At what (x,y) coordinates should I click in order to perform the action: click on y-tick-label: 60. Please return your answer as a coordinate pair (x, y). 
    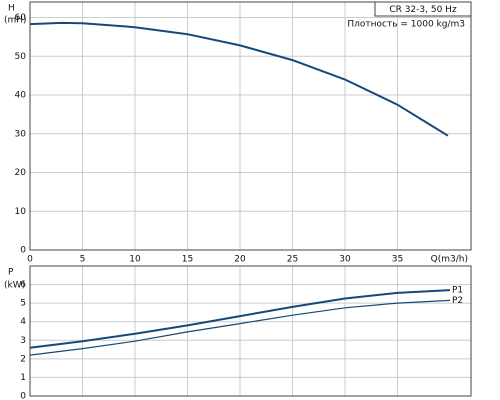
    Looking at the image, I should click on (21, 18).